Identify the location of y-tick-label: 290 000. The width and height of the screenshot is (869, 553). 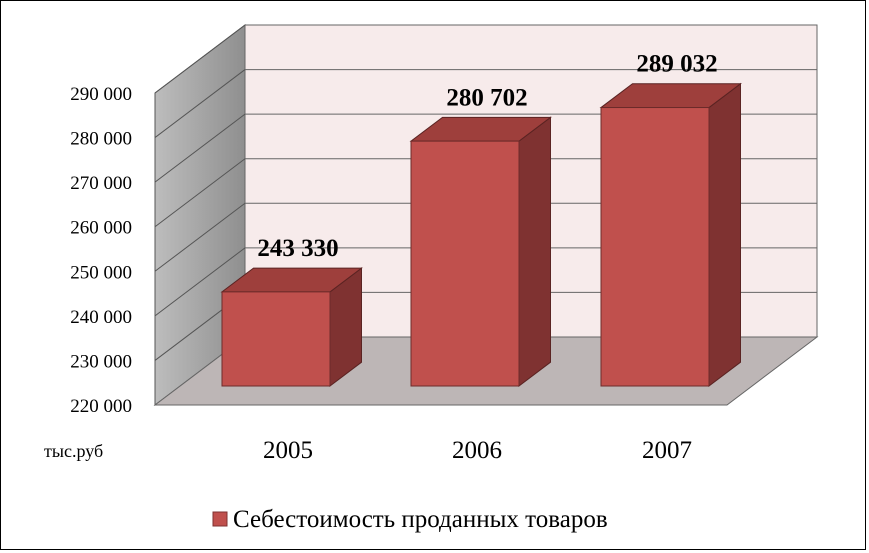
(101, 94).